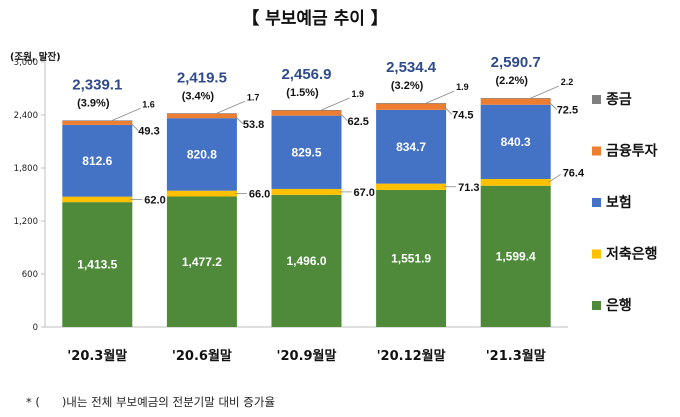  I want to click on legend-label: 금융투자, so click(632, 152).